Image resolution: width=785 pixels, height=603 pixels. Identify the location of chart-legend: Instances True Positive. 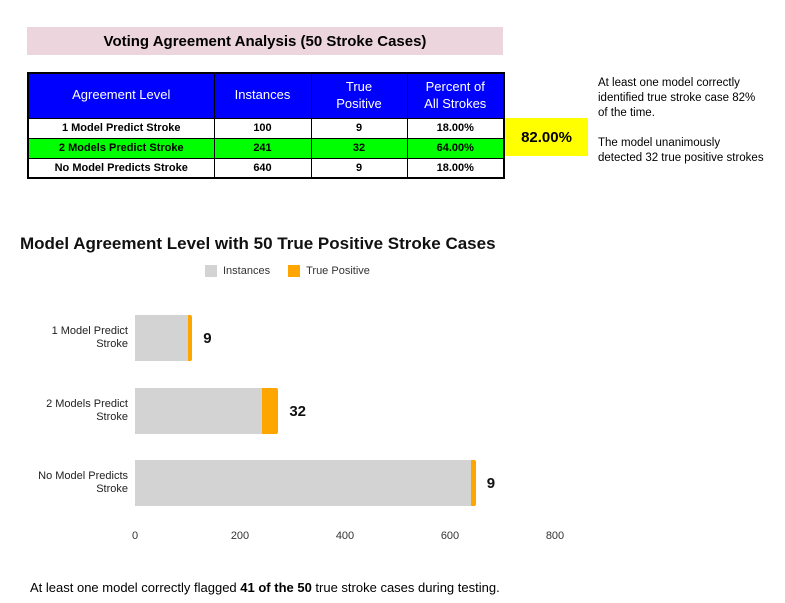
(287, 271).